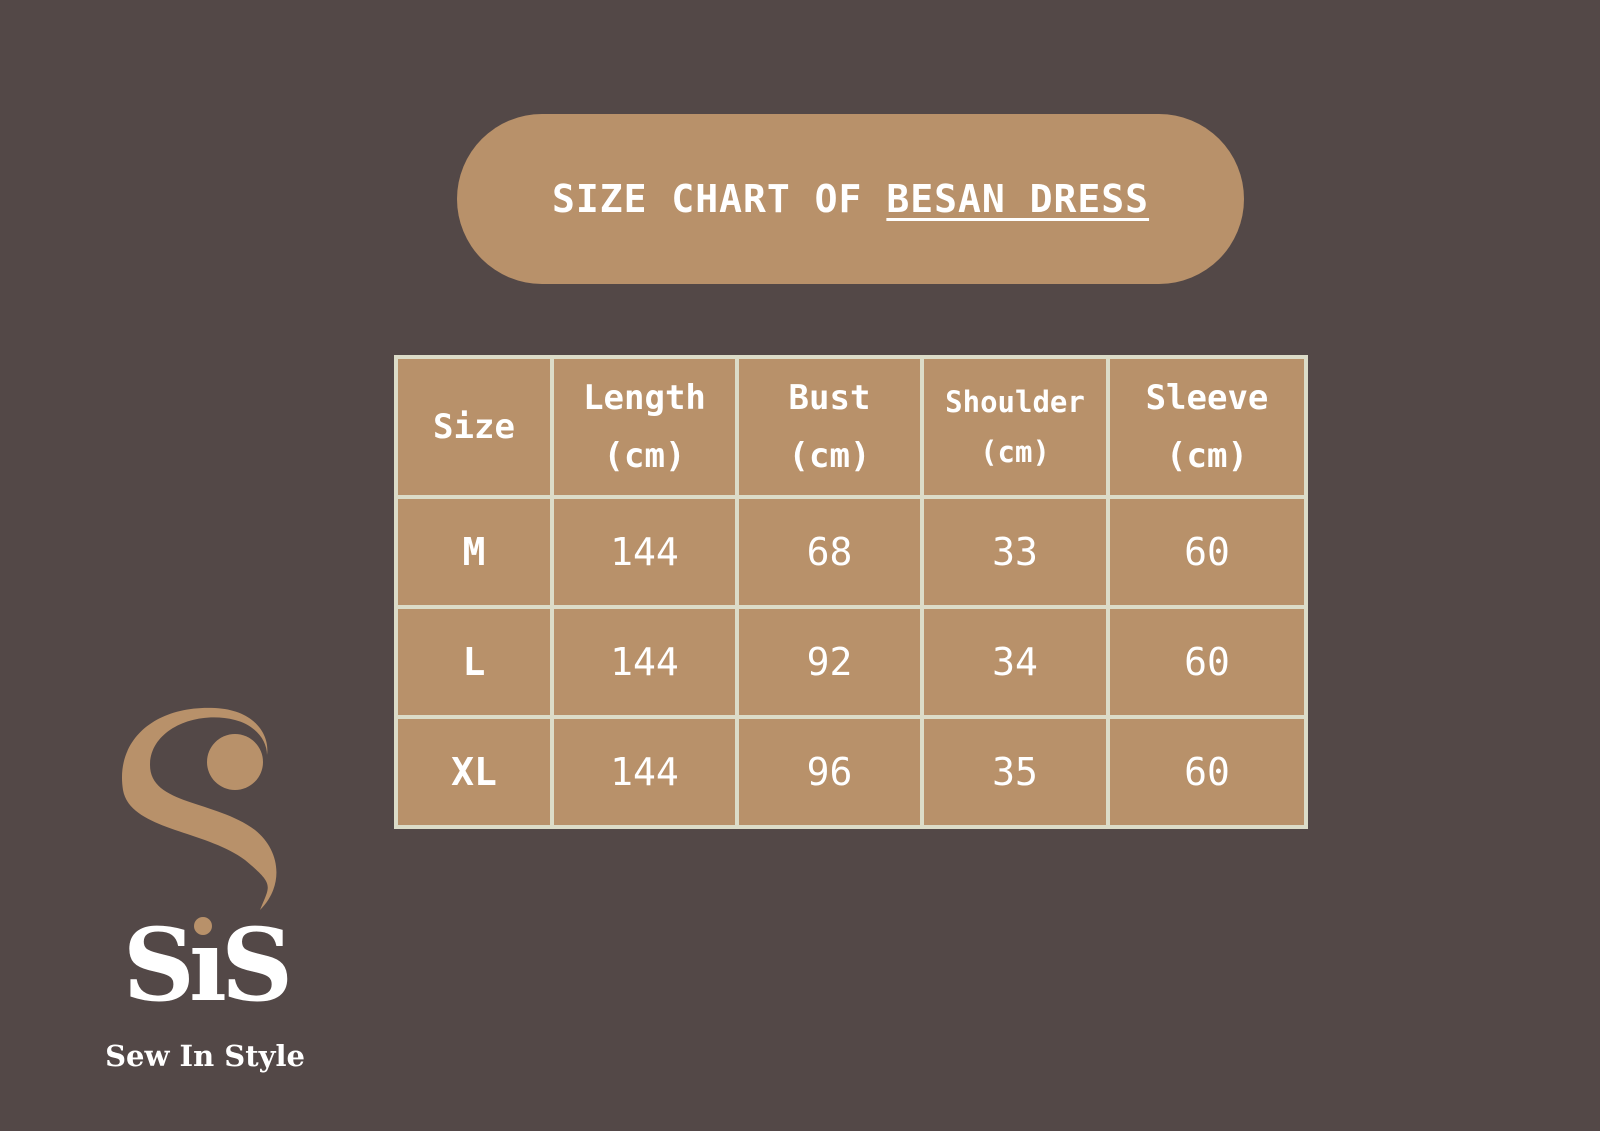 This screenshot has height=1131, width=1600. What do you see at coordinates (1207, 427) in the screenshot?
I see `header-sleeve: Sleeve (cm)` at bounding box center [1207, 427].